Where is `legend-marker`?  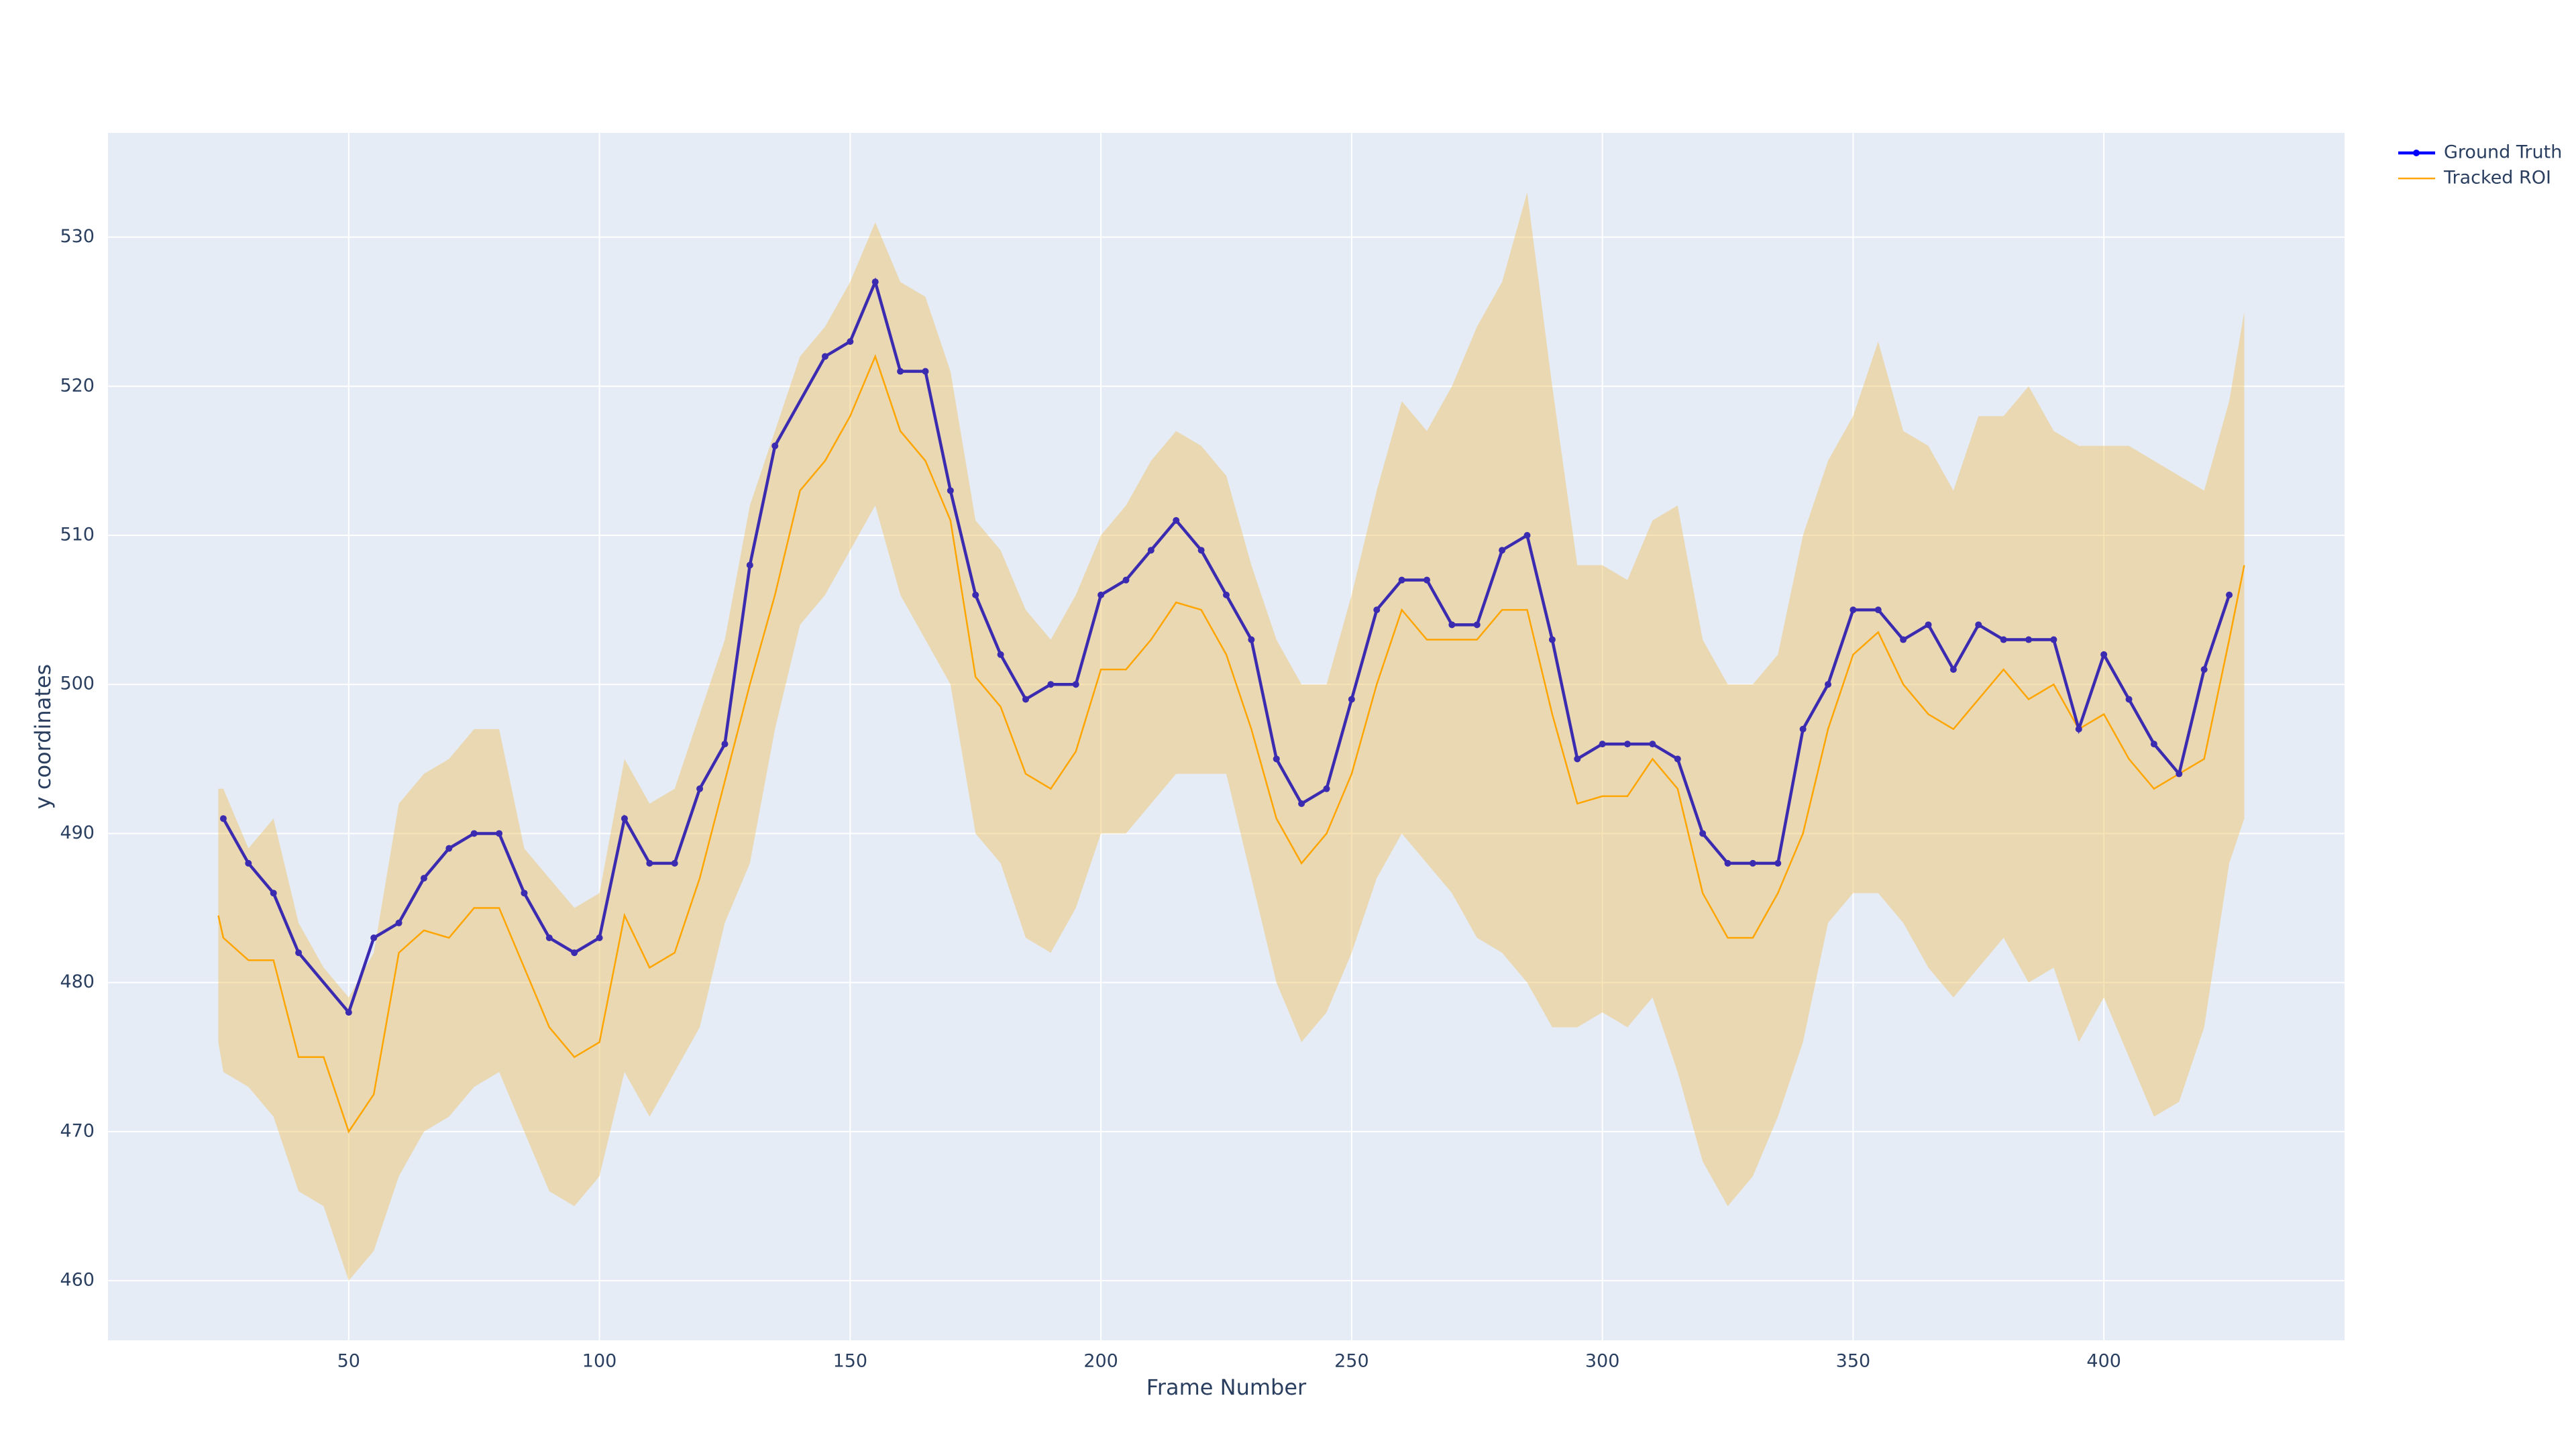
legend-marker is located at coordinates (2416, 153).